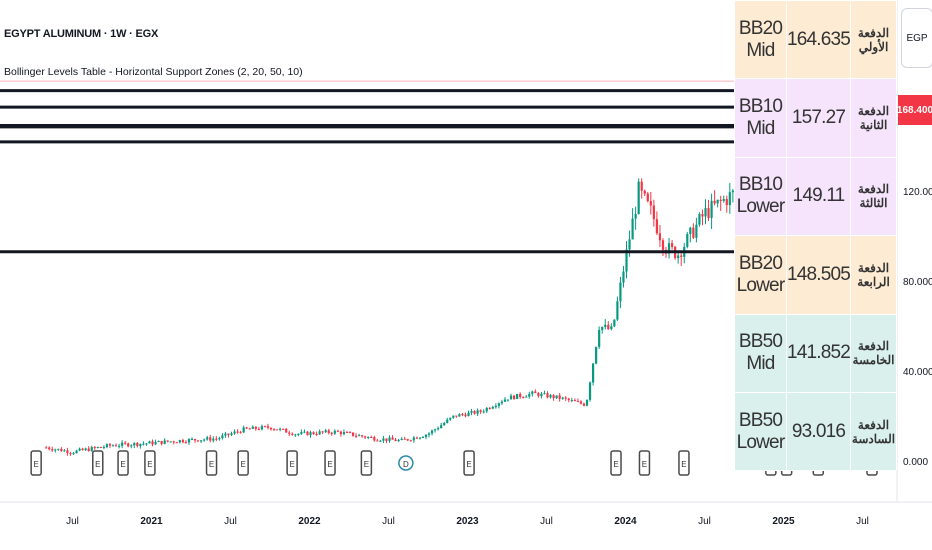 This screenshot has height=550, width=932. Describe the element at coordinates (916, 38) in the screenshot. I see `currency-button: EGP` at that location.